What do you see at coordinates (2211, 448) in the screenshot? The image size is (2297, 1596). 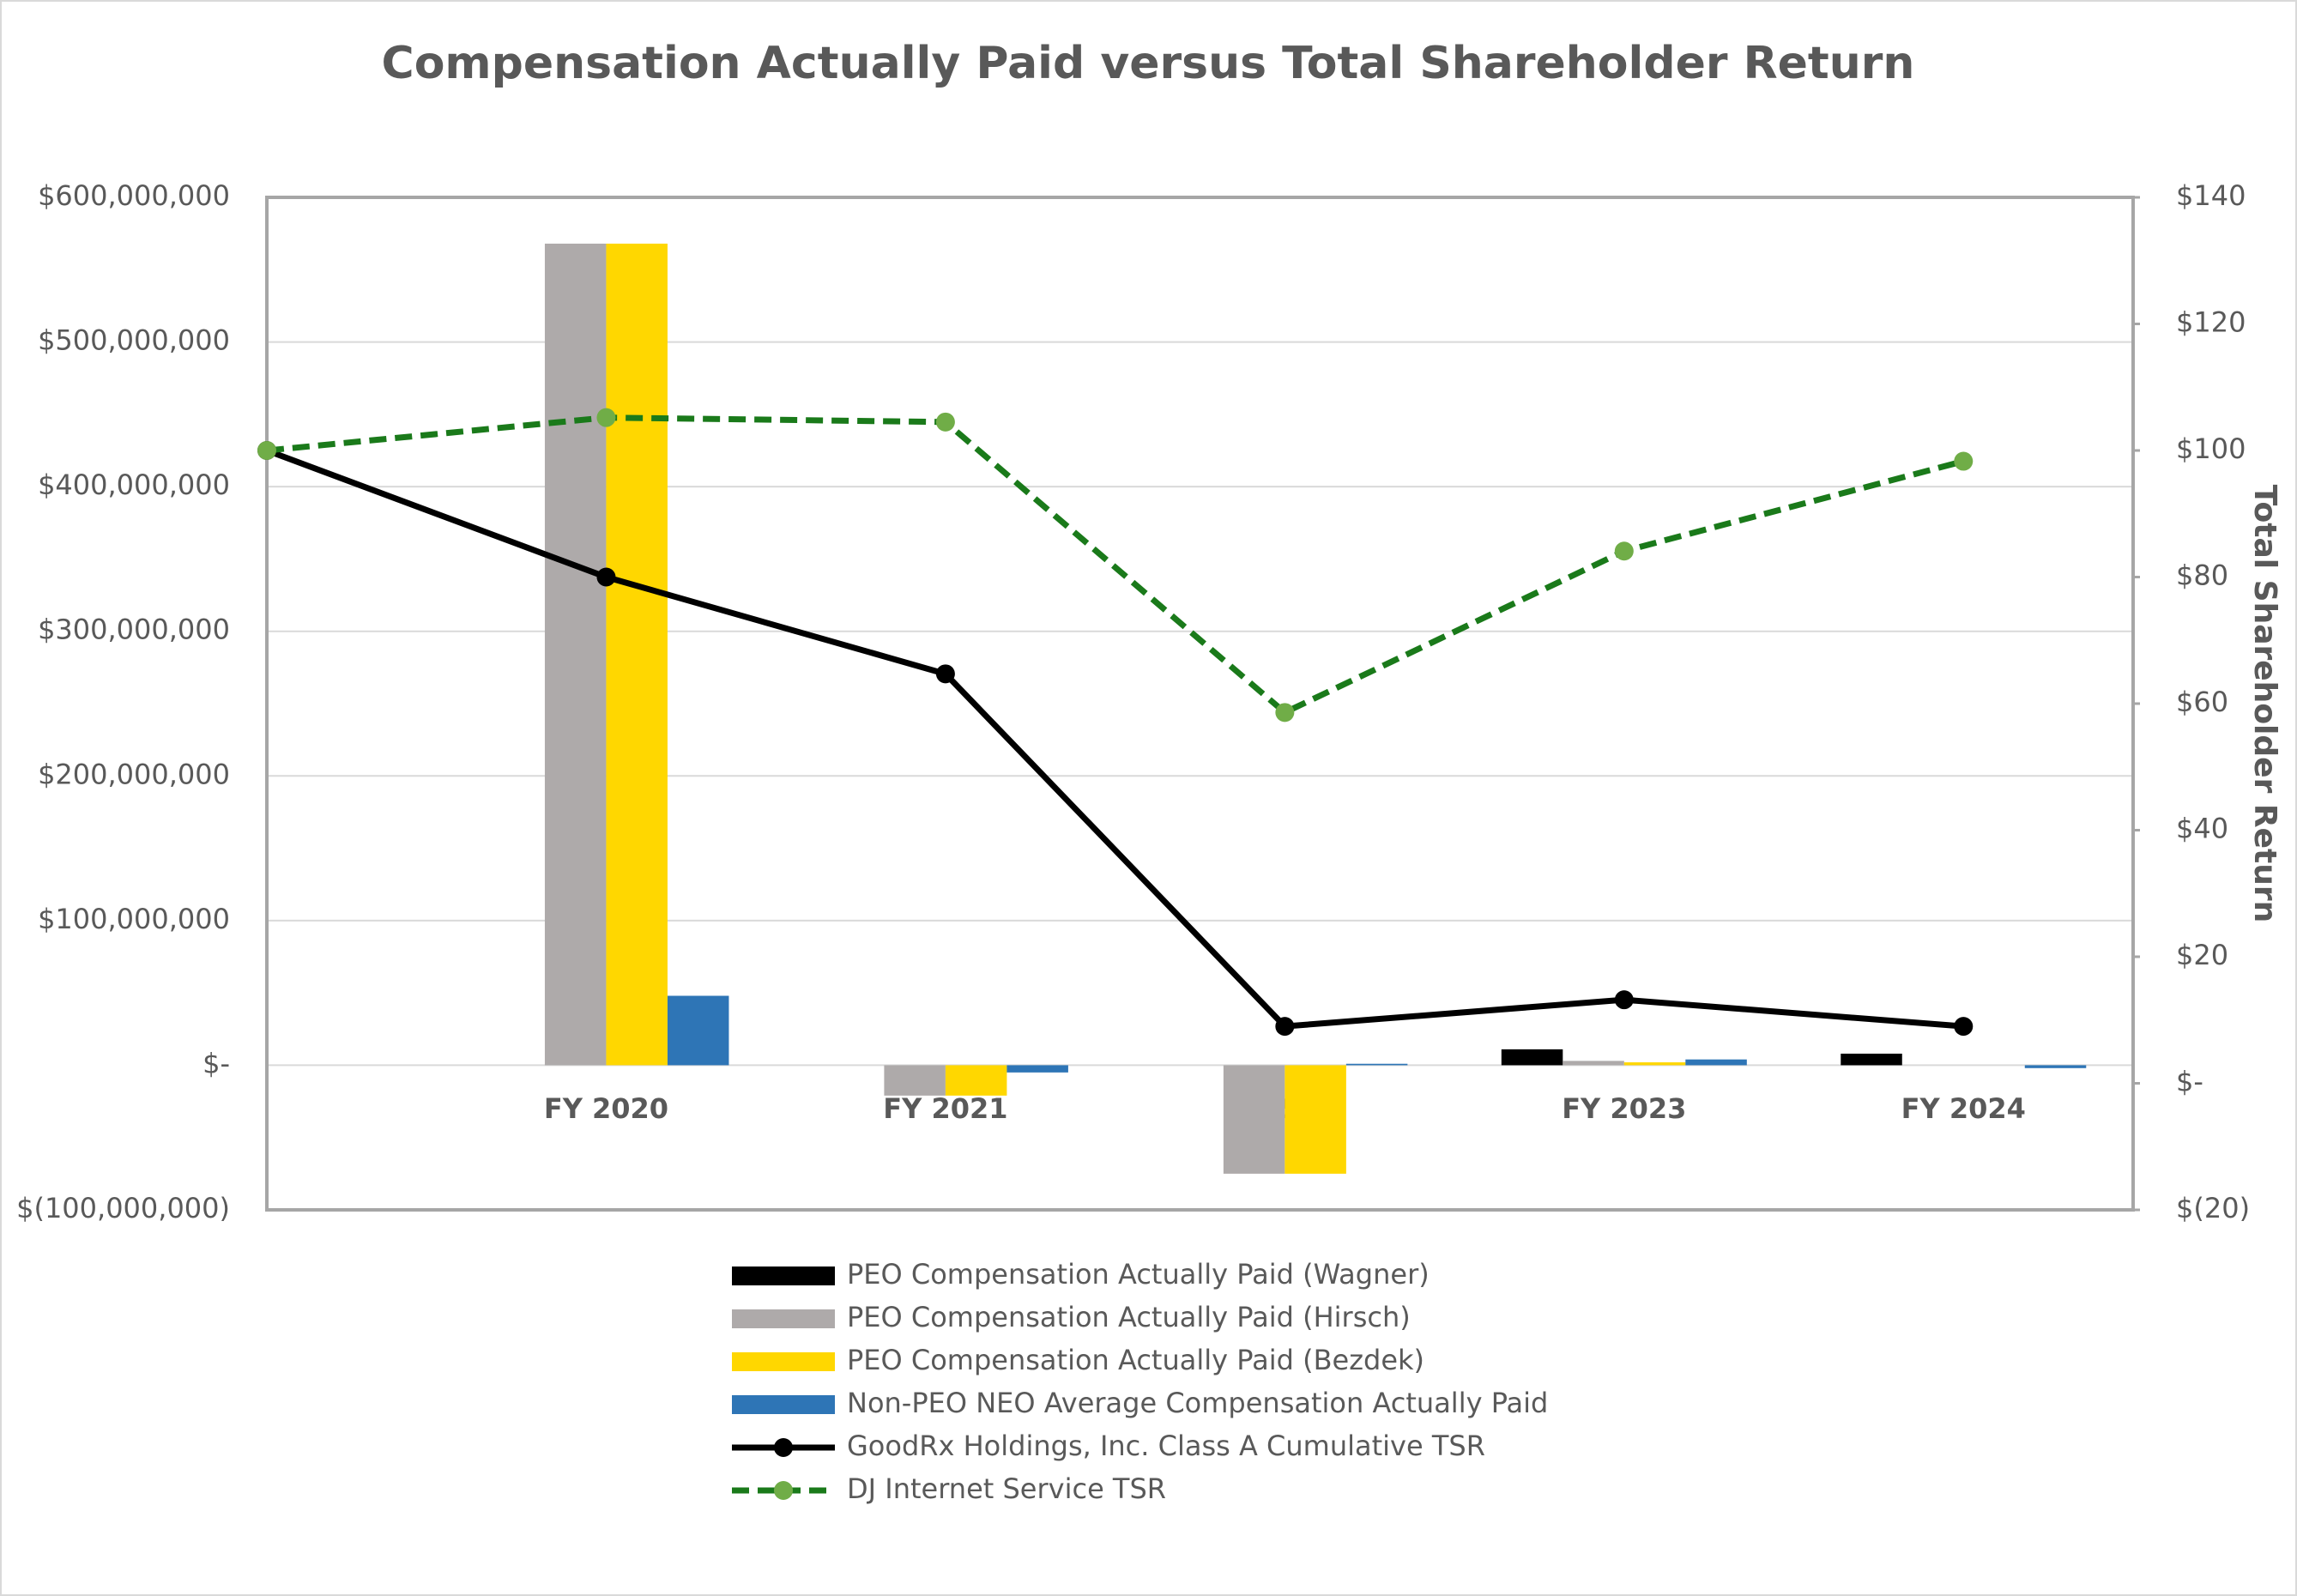 I see `y2-tick-label: $100` at bounding box center [2211, 448].